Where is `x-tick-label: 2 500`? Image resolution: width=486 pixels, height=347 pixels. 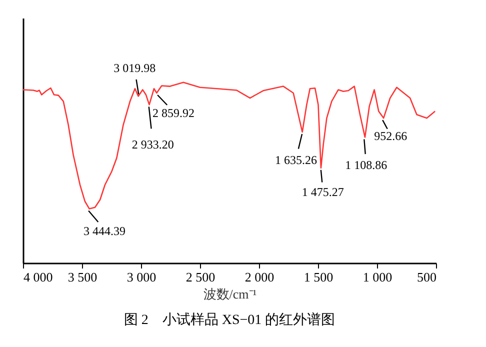
x-tick-label: 2 500 is located at coordinates (201, 277).